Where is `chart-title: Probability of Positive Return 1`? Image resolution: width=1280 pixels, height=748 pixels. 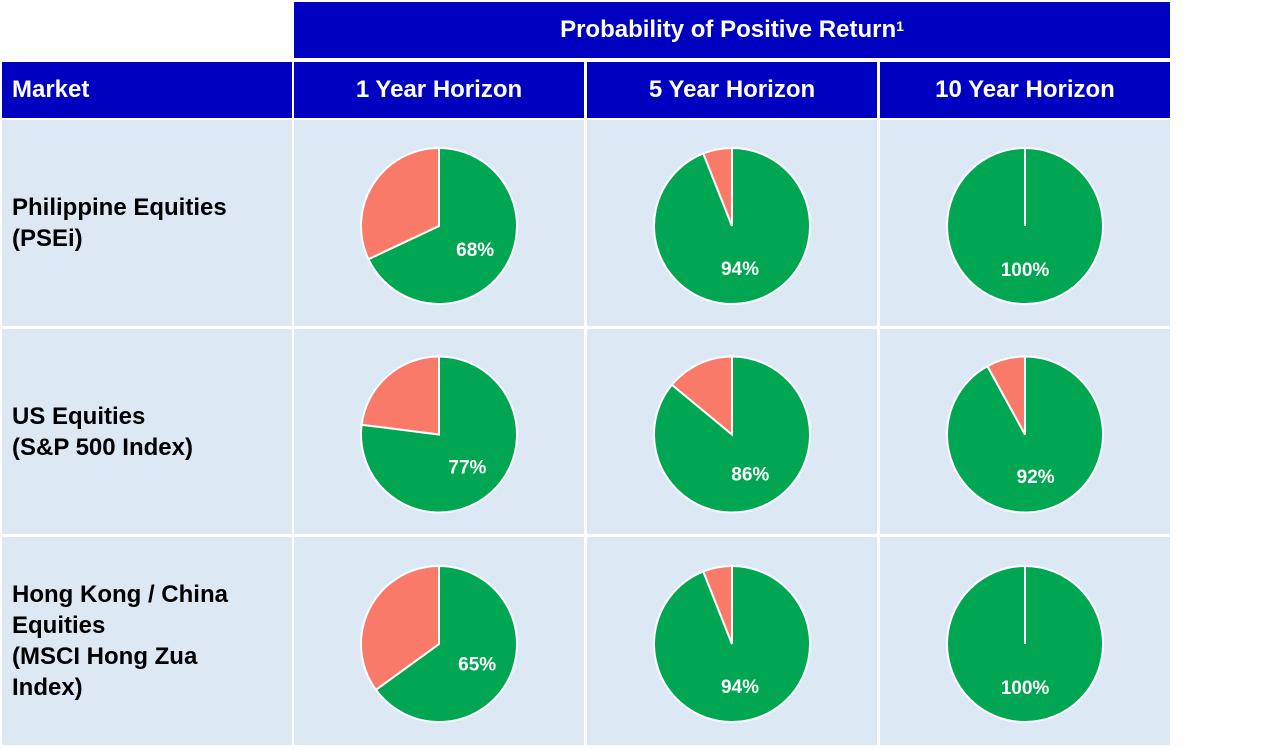
chart-title: Probability of Positive Return 1 is located at coordinates (732, 30).